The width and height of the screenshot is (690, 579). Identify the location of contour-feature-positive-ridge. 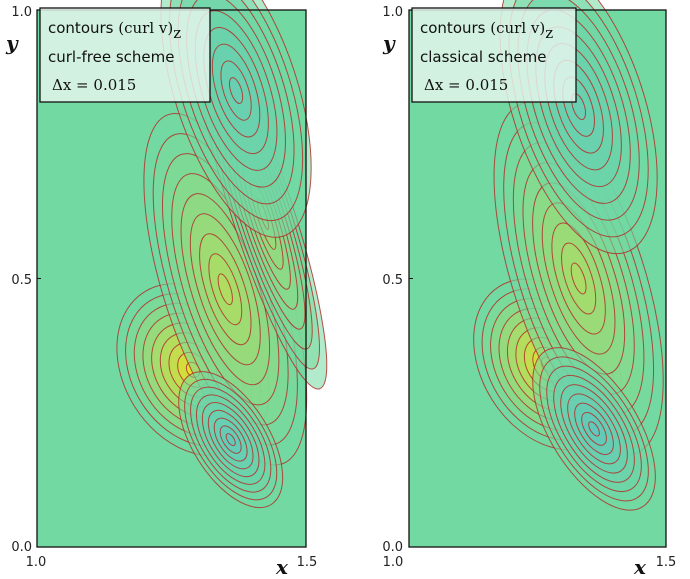
(225, 289).